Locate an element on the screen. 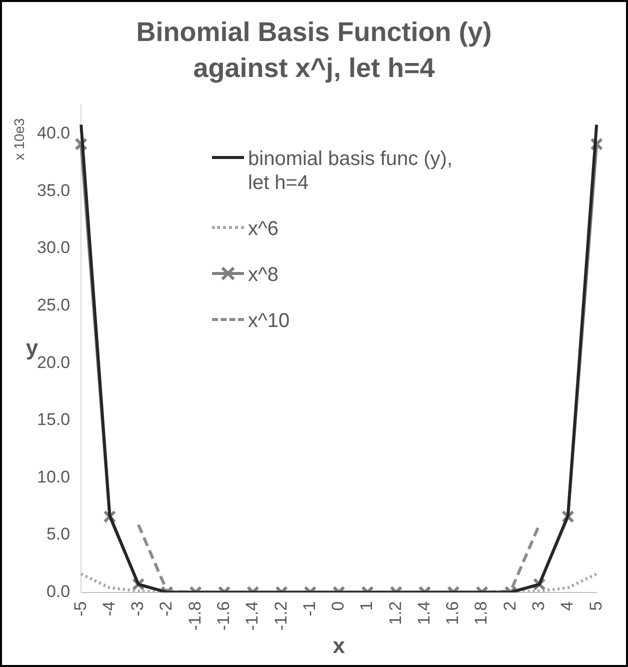 Image resolution: width=628 pixels, height=667 pixels. y-tick-label: 15.0 is located at coordinates (53, 420).